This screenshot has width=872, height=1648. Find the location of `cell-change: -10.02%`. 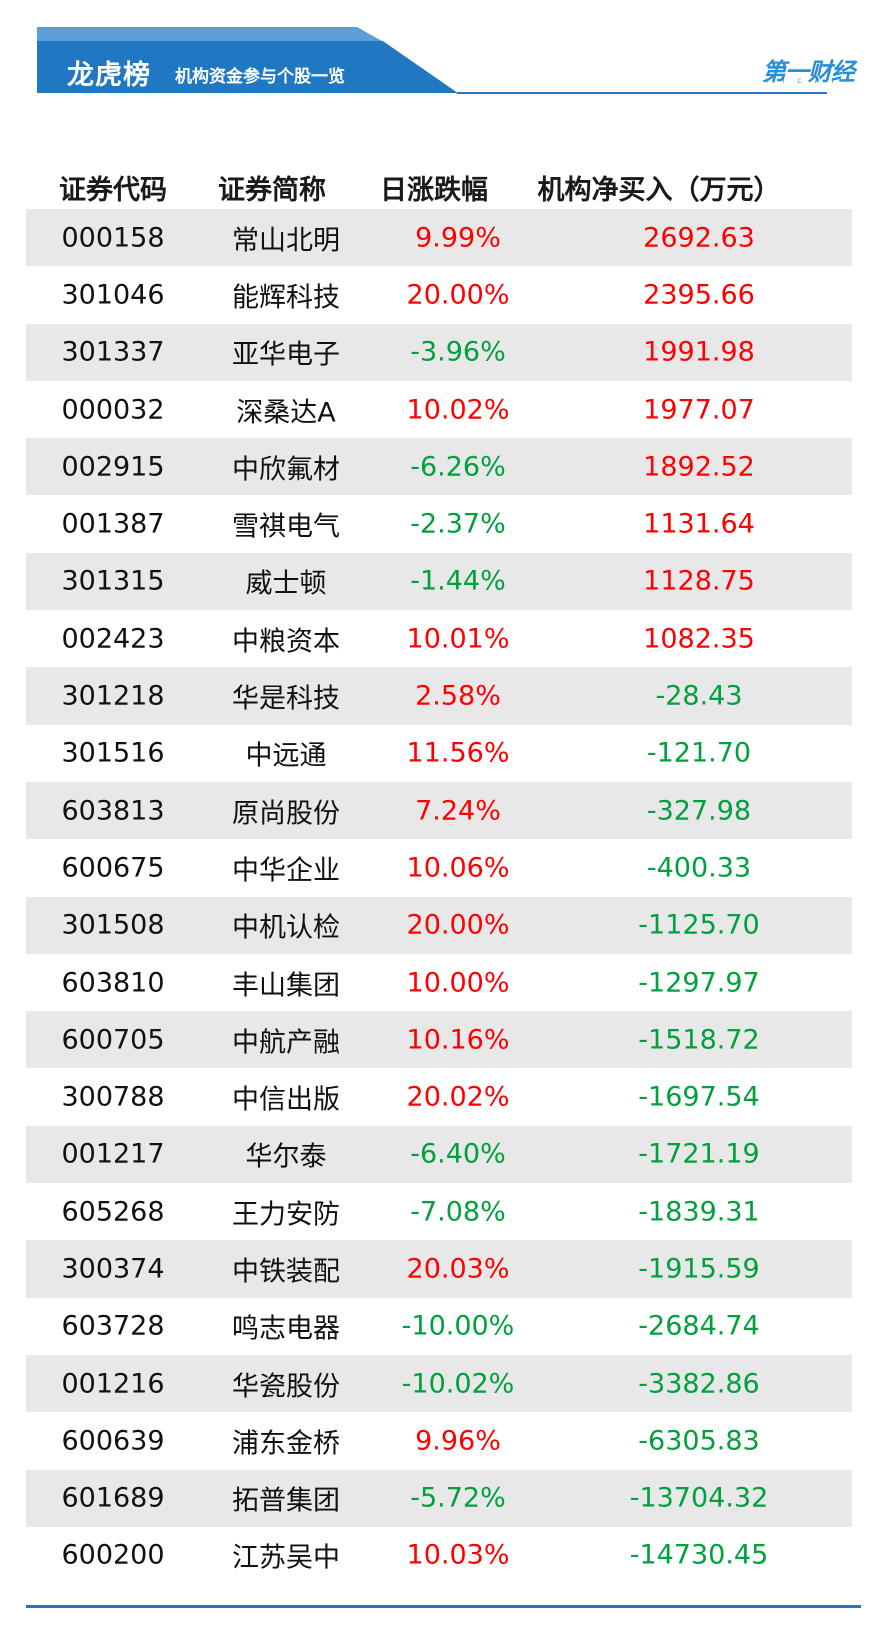

cell-change: -10.02% is located at coordinates (458, 1384).